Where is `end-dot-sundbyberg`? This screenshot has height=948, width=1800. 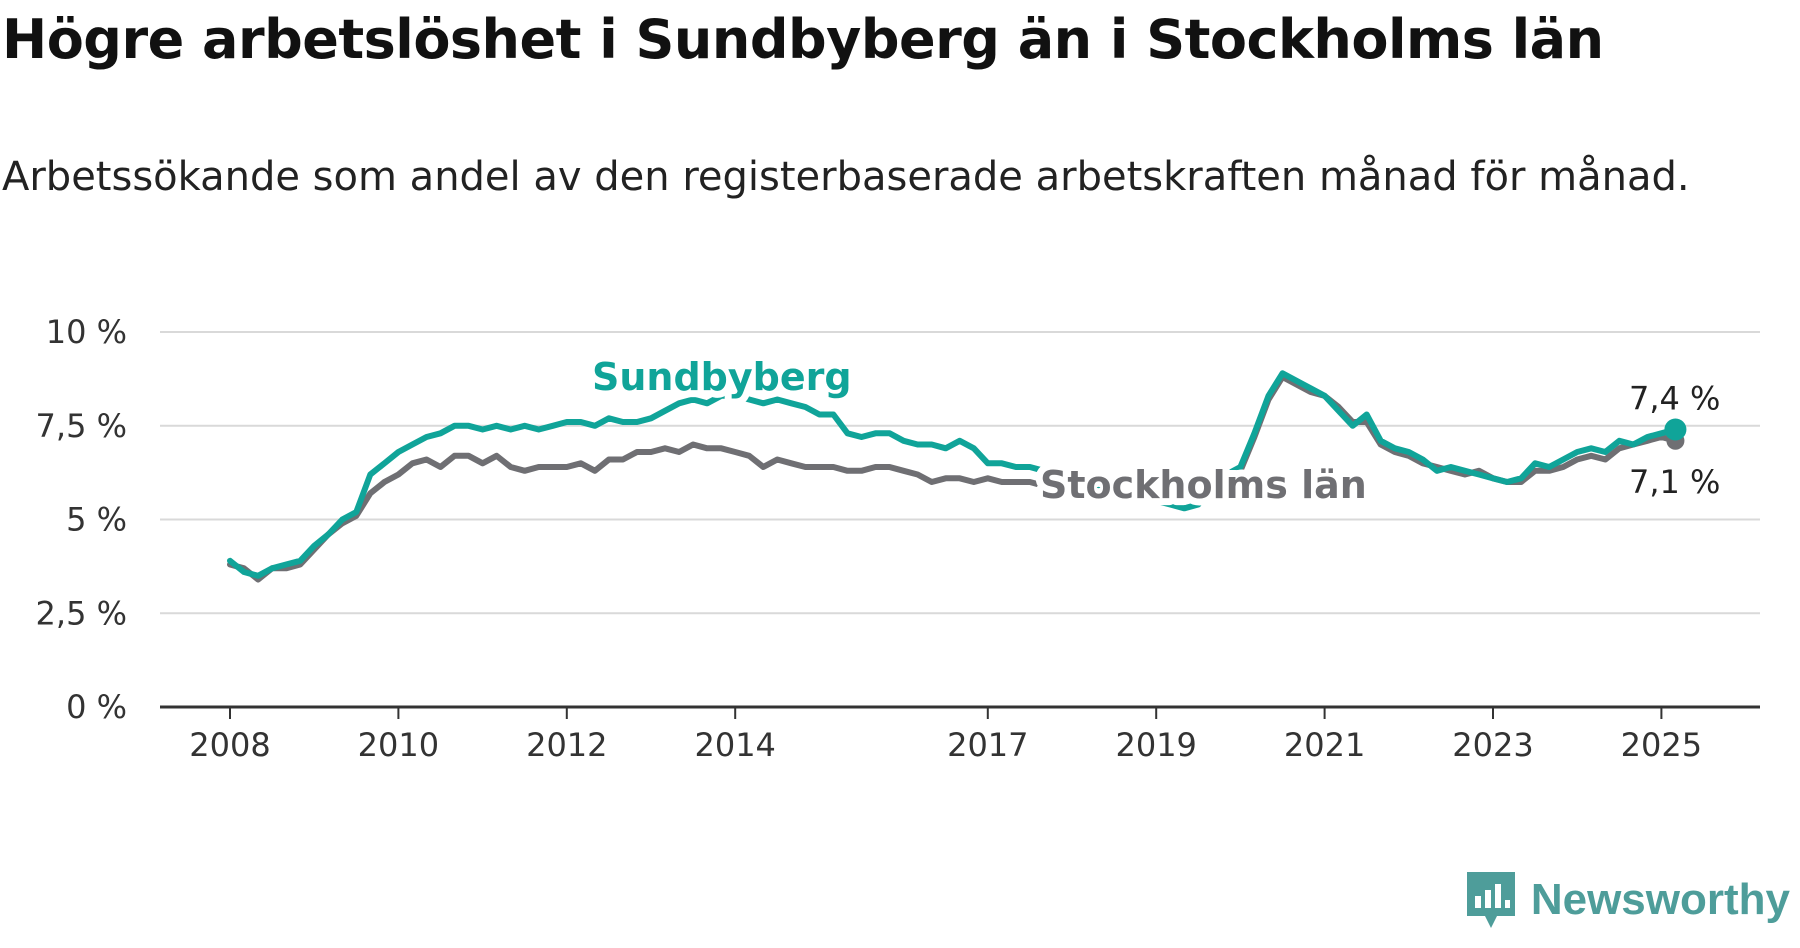 end-dot-sundbyberg is located at coordinates (1675, 429).